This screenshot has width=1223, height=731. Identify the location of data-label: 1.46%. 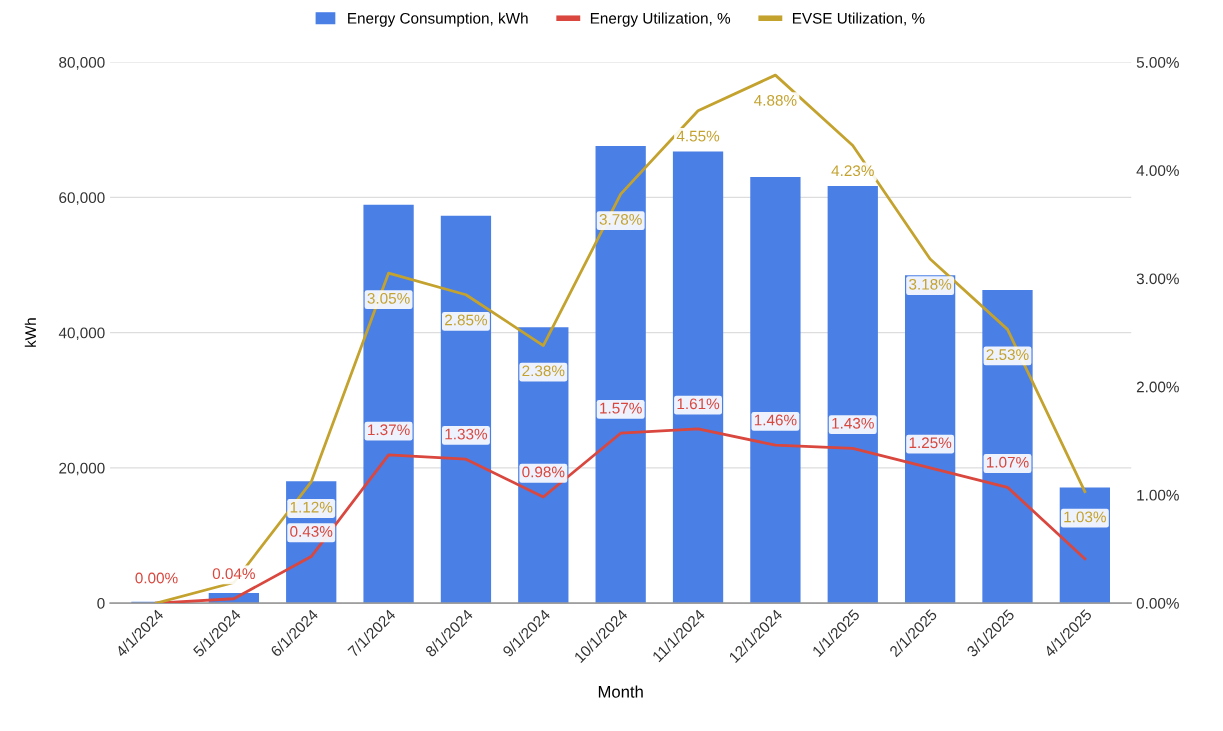
(775, 420).